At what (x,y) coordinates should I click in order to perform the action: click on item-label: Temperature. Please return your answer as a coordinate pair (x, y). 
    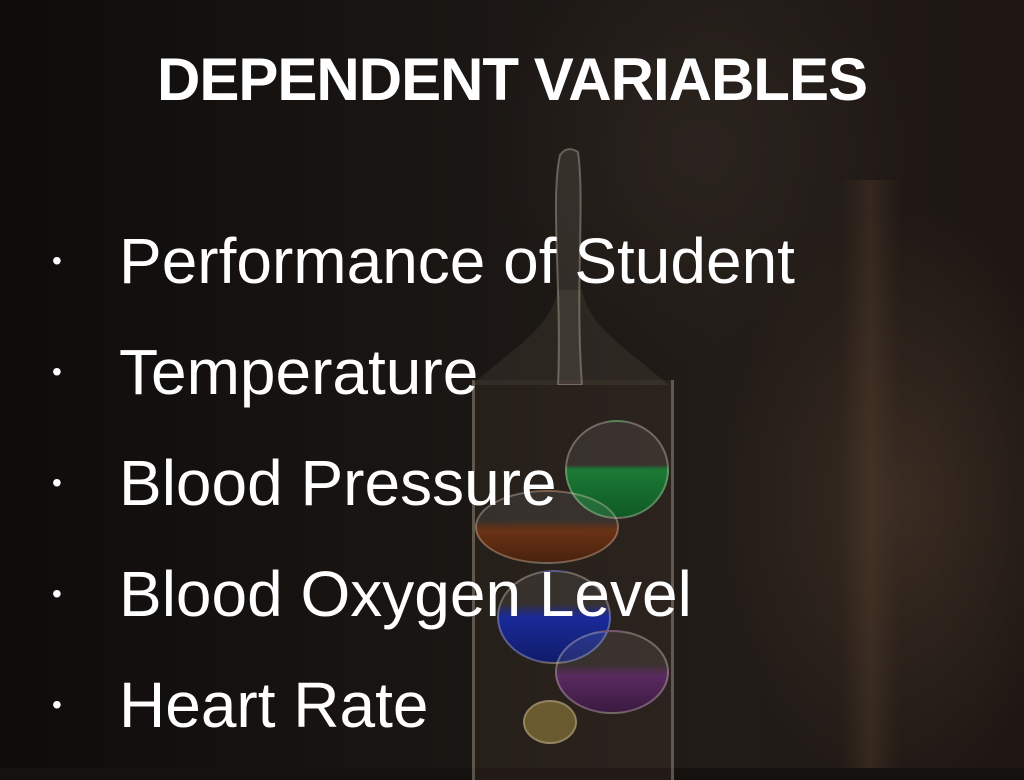
    Looking at the image, I should click on (299, 371).